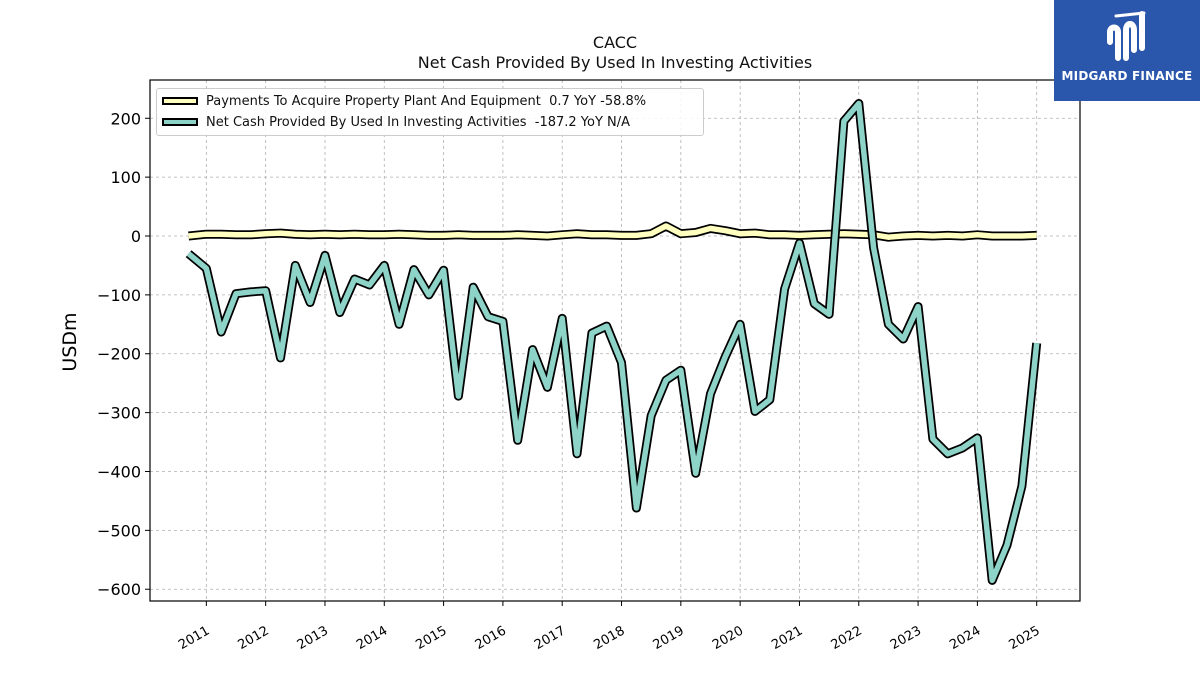 This screenshot has height=675, width=1200. What do you see at coordinates (119, 413) in the screenshot?
I see `y-tick-label: −300` at bounding box center [119, 413].